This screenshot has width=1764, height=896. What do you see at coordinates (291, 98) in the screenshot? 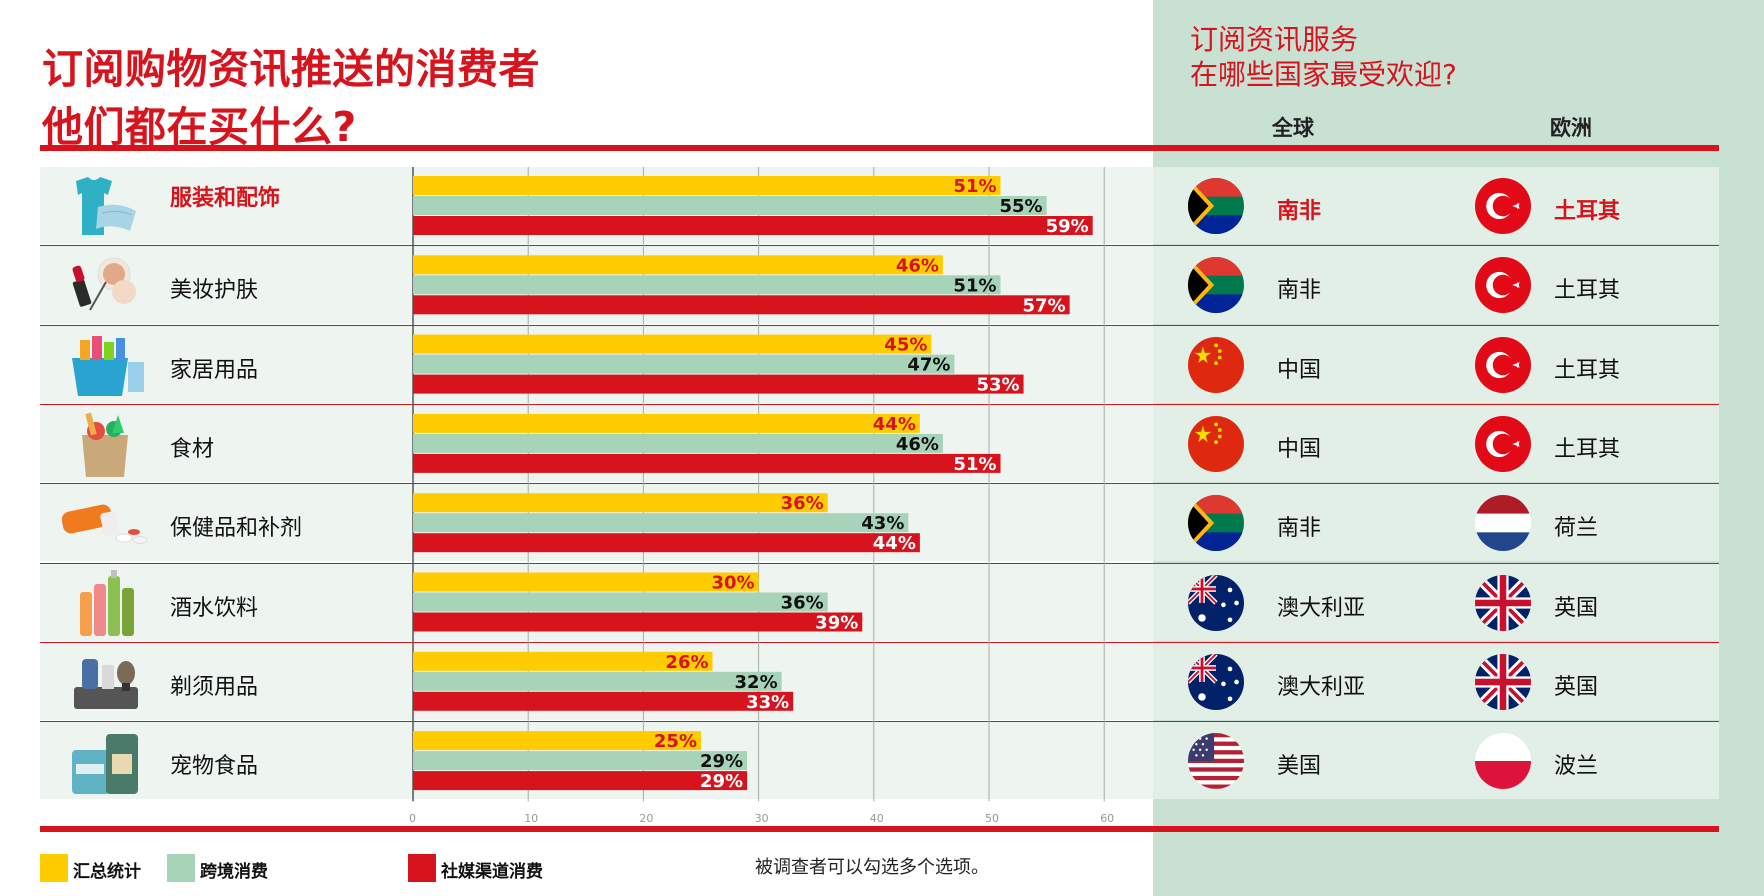
I see `page-title: 订阅购物资讯推送的消费者 他们都在买什么?` at bounding box center [291, 98].